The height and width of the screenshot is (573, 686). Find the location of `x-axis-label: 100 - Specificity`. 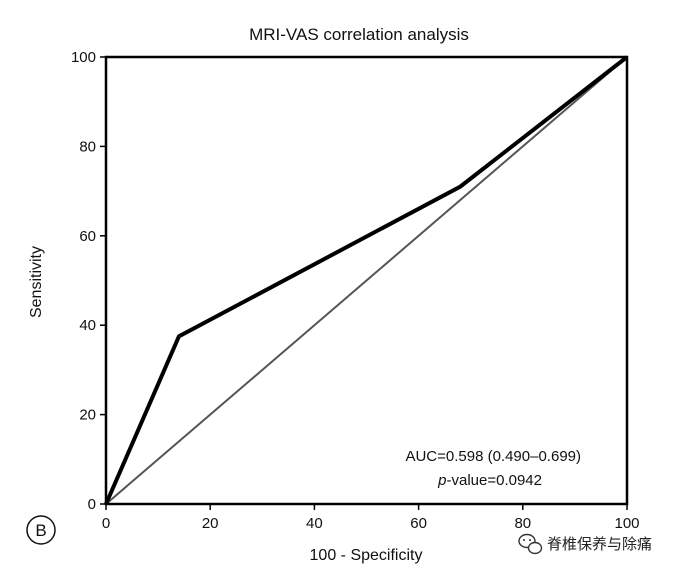

x-axis-label: 100 - Specificity is located at coordinates (366, 555).